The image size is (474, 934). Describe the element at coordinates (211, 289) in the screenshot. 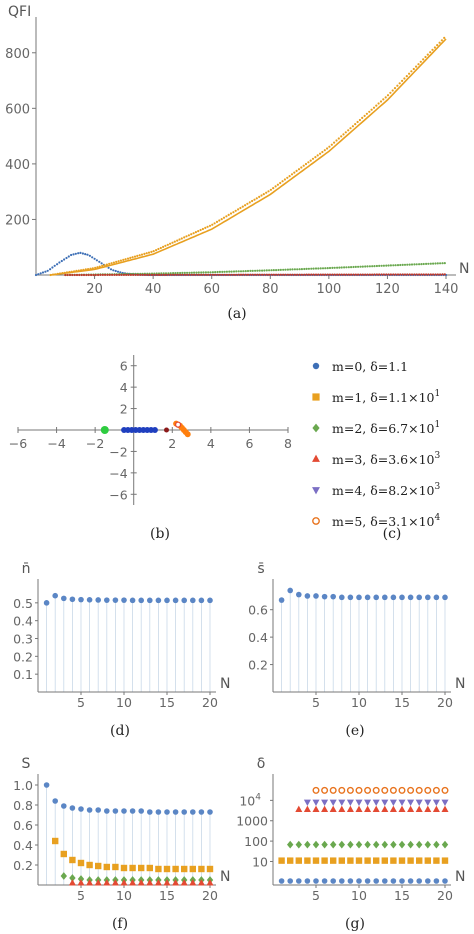

I see `chart-a-xtick-label: 60` at that location.